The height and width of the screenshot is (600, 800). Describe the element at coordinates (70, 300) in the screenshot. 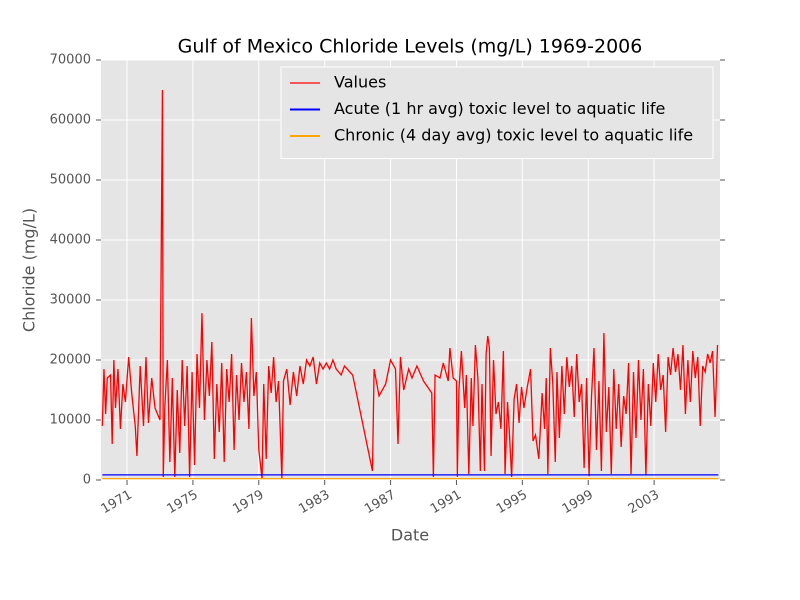

I see `y-tick-label: 30000` at that location.